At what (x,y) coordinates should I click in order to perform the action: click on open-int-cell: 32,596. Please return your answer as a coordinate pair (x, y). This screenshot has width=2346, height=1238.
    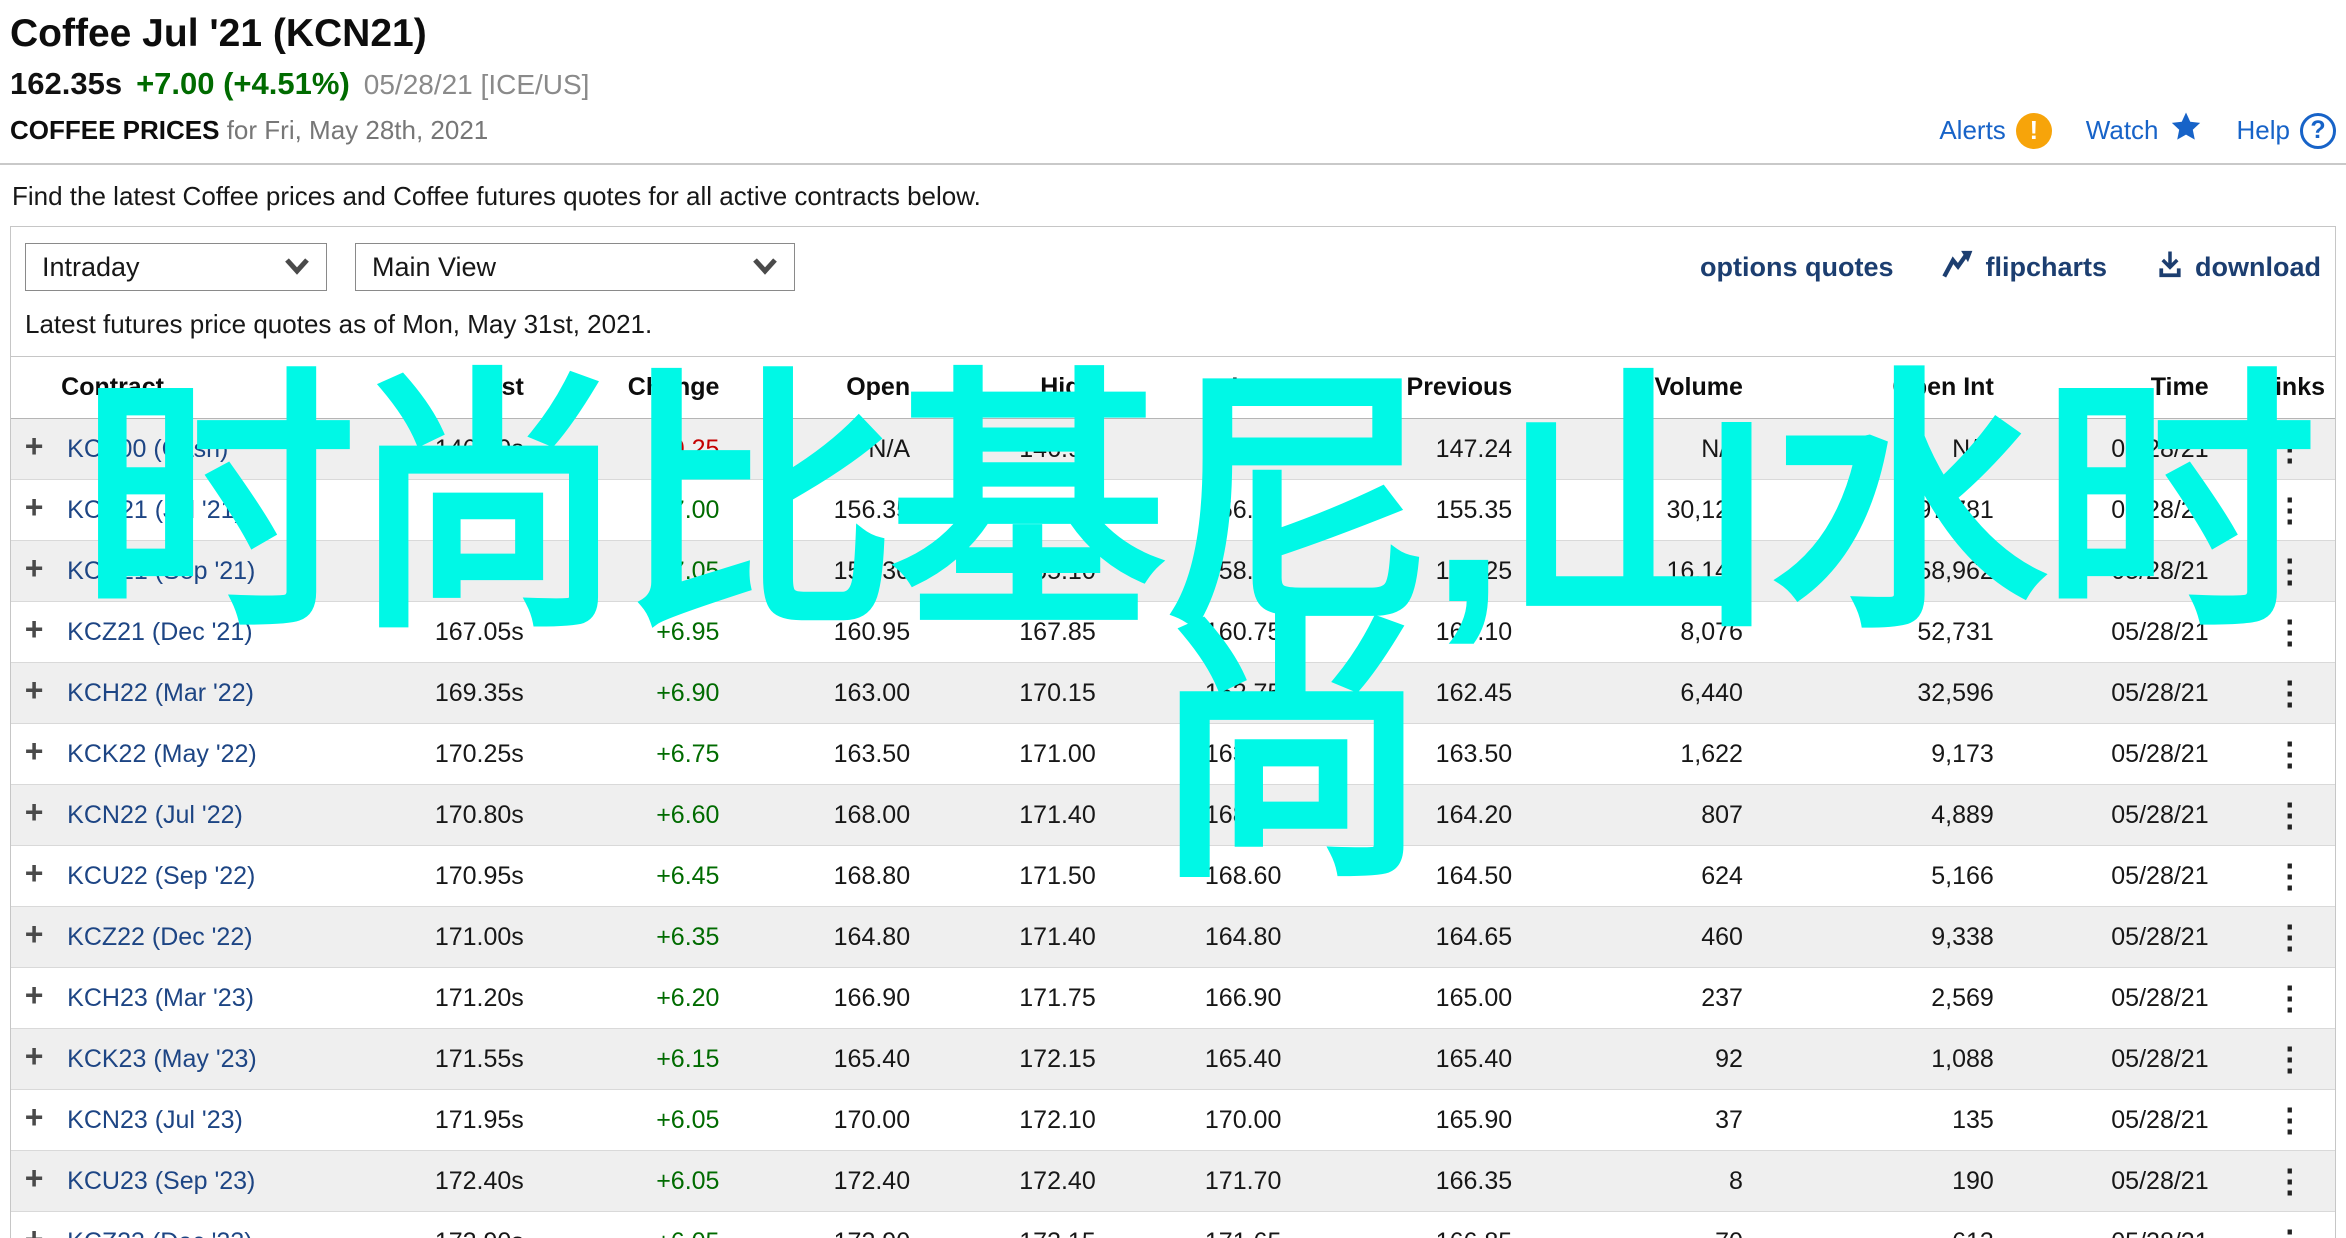
    Looking at the image, I should click on (1955, 692).